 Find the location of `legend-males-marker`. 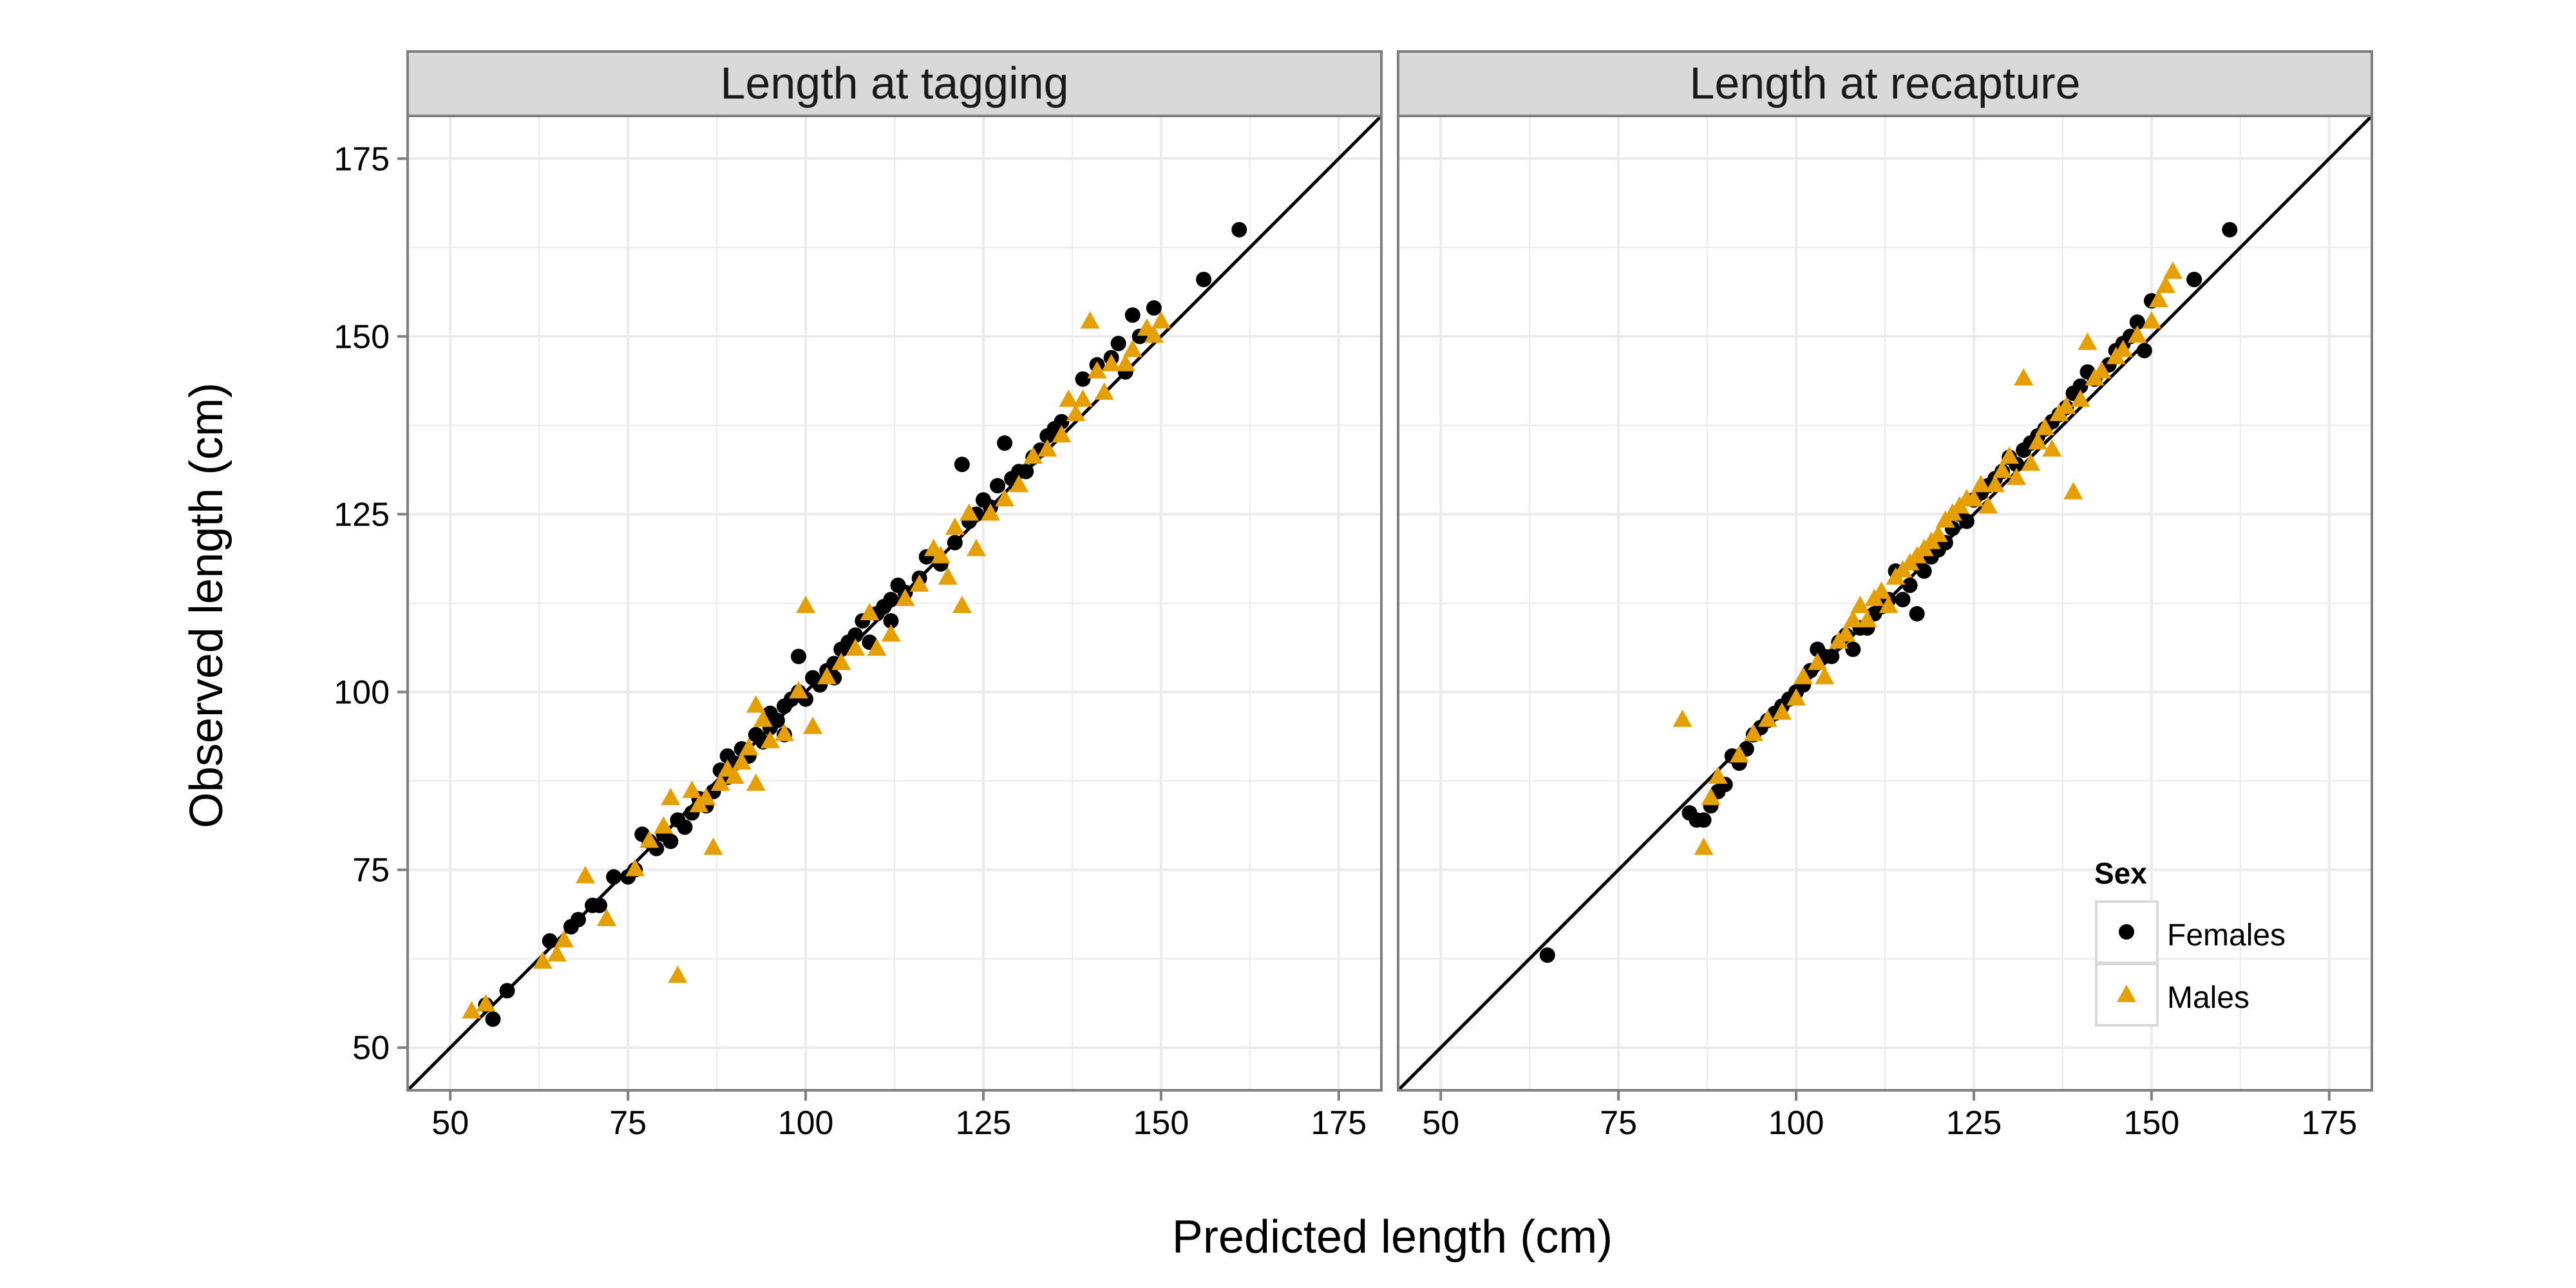

legend-males-marker is located at coordinates (2126, 994).